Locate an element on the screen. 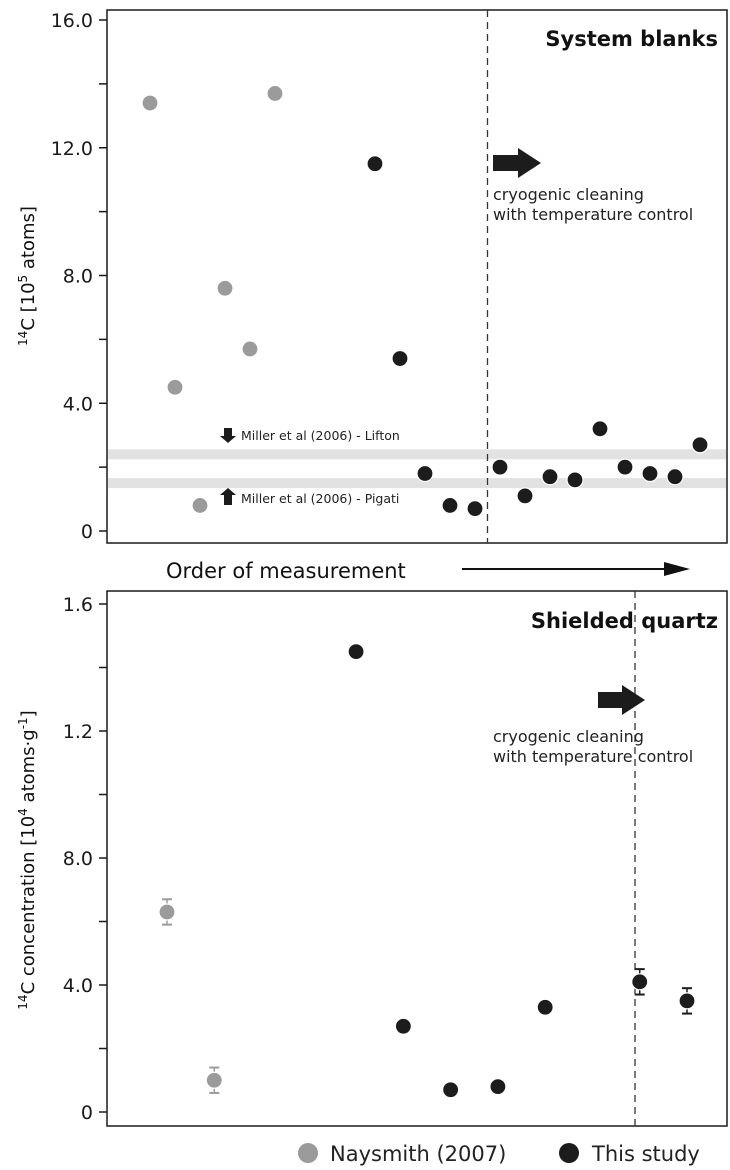 The height and width of the screenshot is (1170, 730). up-arrow-icon is located at coordinates (228, 496).